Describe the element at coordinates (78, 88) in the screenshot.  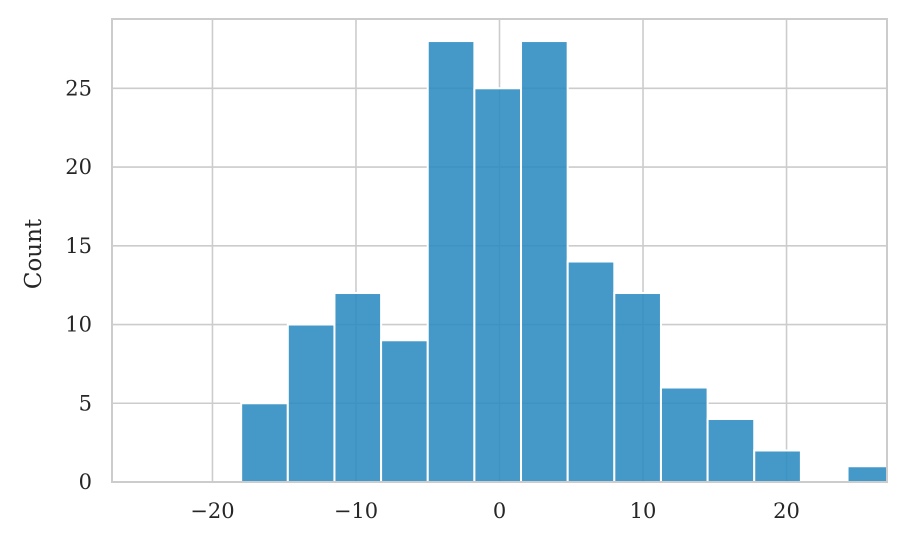
I see `y-tick-label: 25` at that location.